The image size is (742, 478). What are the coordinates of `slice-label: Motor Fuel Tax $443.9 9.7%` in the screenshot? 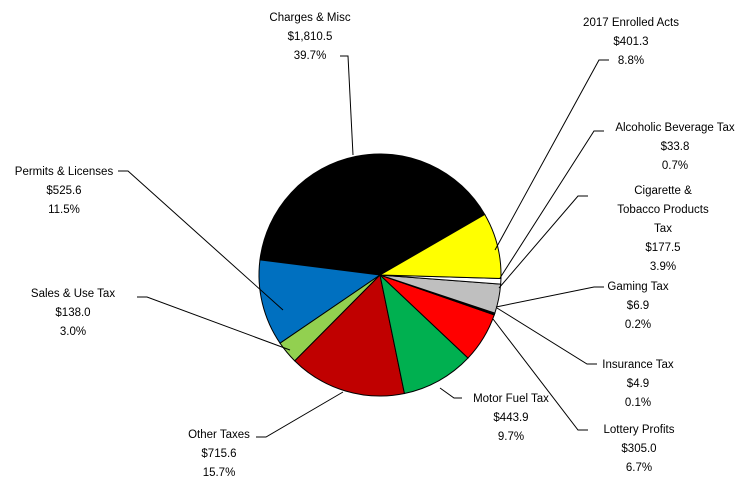 It's located at (511, 418).